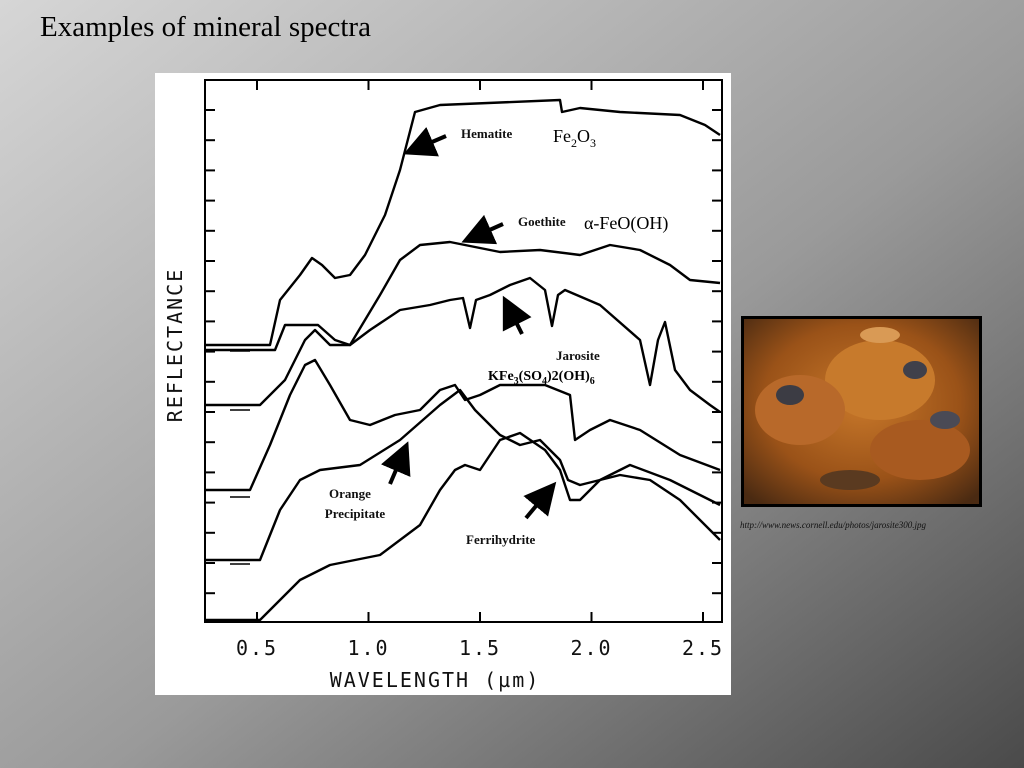 The height and width of the screenshot is (768, 1024). What do you see at coordinates (703, 648) in the screenshot?
I see `x-tick-label: 2.5` at bounding box center [703, 648].